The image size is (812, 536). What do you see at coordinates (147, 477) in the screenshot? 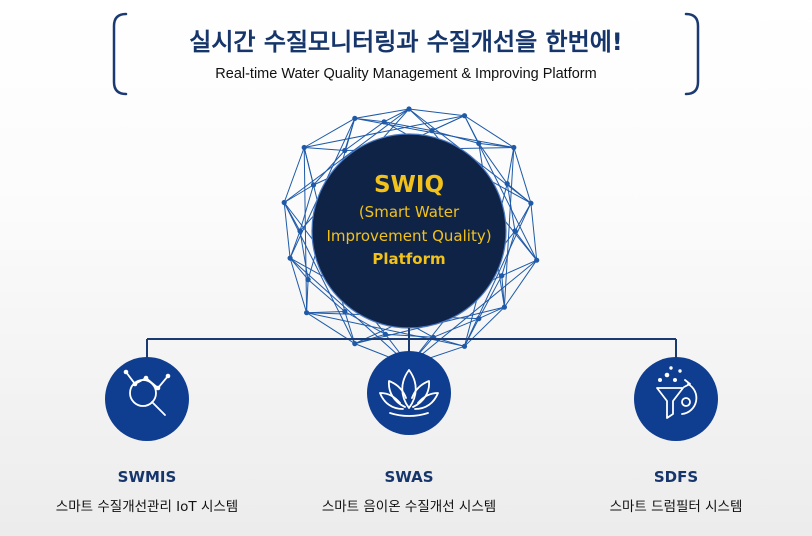
I see `module-swmis-name: SWMIS` at bounding box center [147, 477].